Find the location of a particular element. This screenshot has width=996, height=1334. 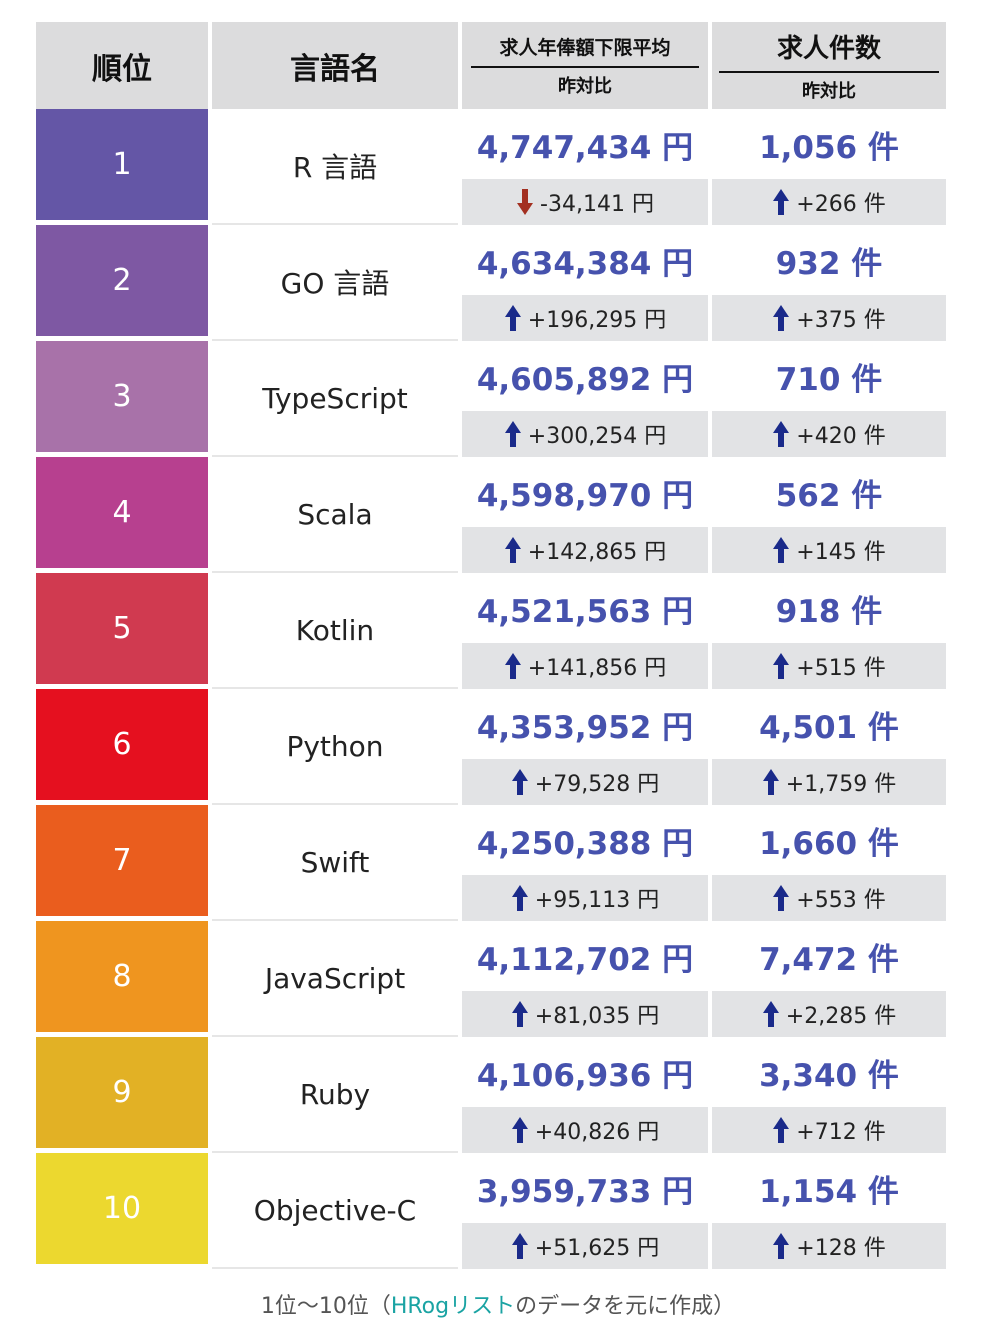

jobs-cell: 3,340 件 +712 件 is located at coordinates (829, 1095).